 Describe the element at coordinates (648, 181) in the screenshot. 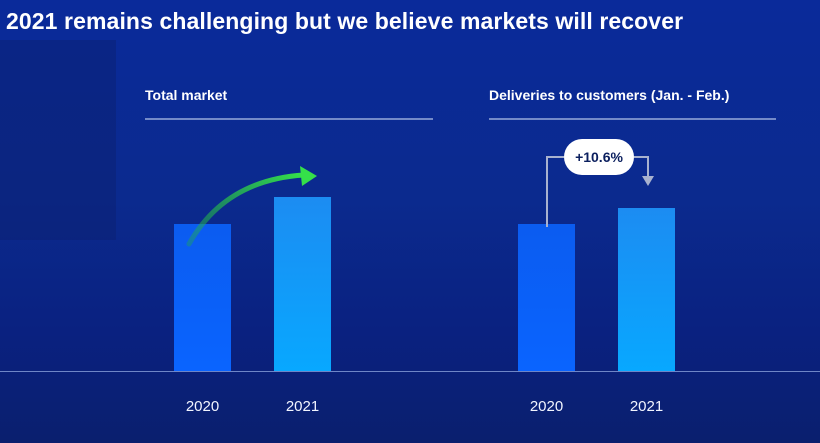

I see `connector-arrow-down-icon` at that location.